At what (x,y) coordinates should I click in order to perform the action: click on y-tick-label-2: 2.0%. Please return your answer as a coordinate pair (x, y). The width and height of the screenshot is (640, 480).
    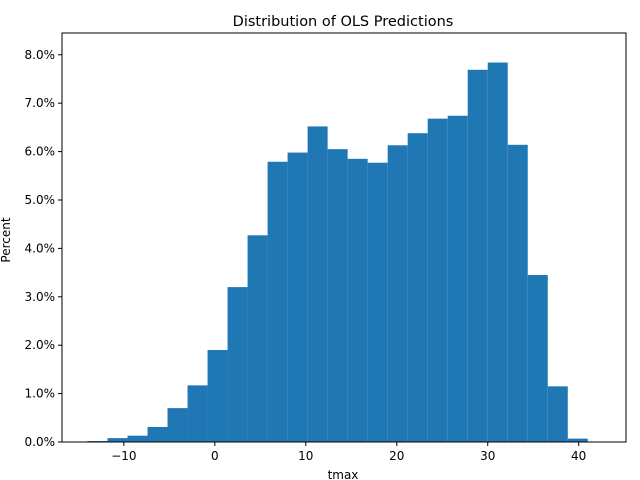
    Looking at the image, I should click on (40, 345).